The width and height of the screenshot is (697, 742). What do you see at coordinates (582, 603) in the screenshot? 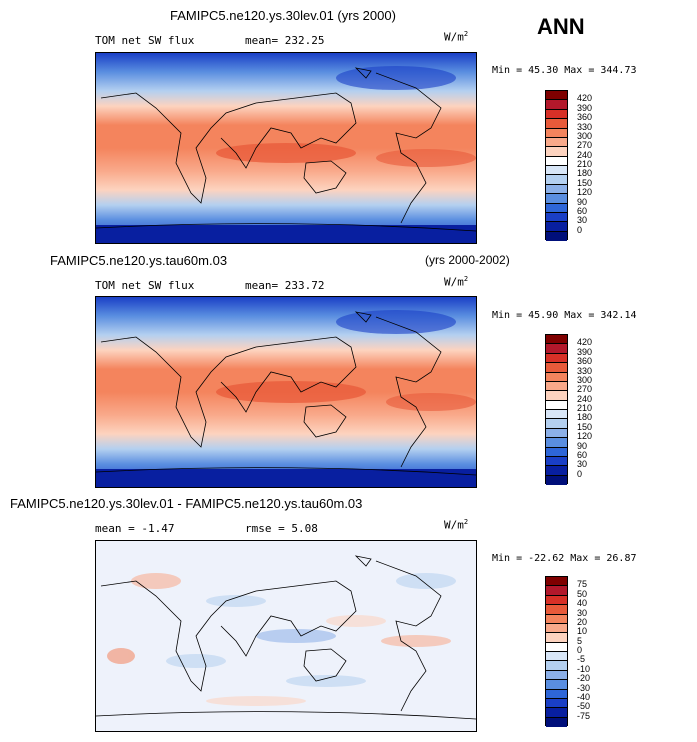
I see `colorbar-level-label: 40` at bounding box center [582, 603].